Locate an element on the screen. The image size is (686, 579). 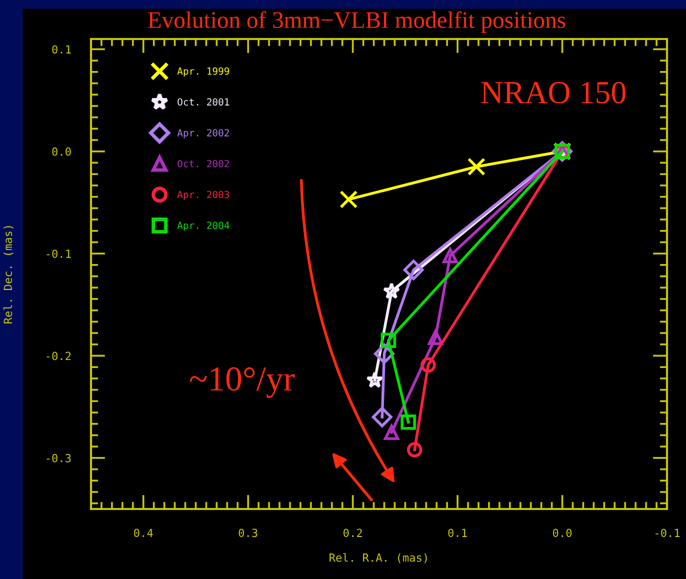
y-tick-label: -0.3 is located at coordinates (58, 458).